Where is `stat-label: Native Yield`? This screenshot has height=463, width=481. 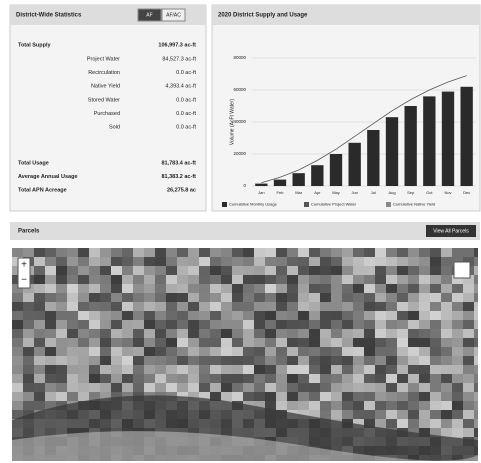 stat-label: Native Yield is located at coordinates (105, 87).